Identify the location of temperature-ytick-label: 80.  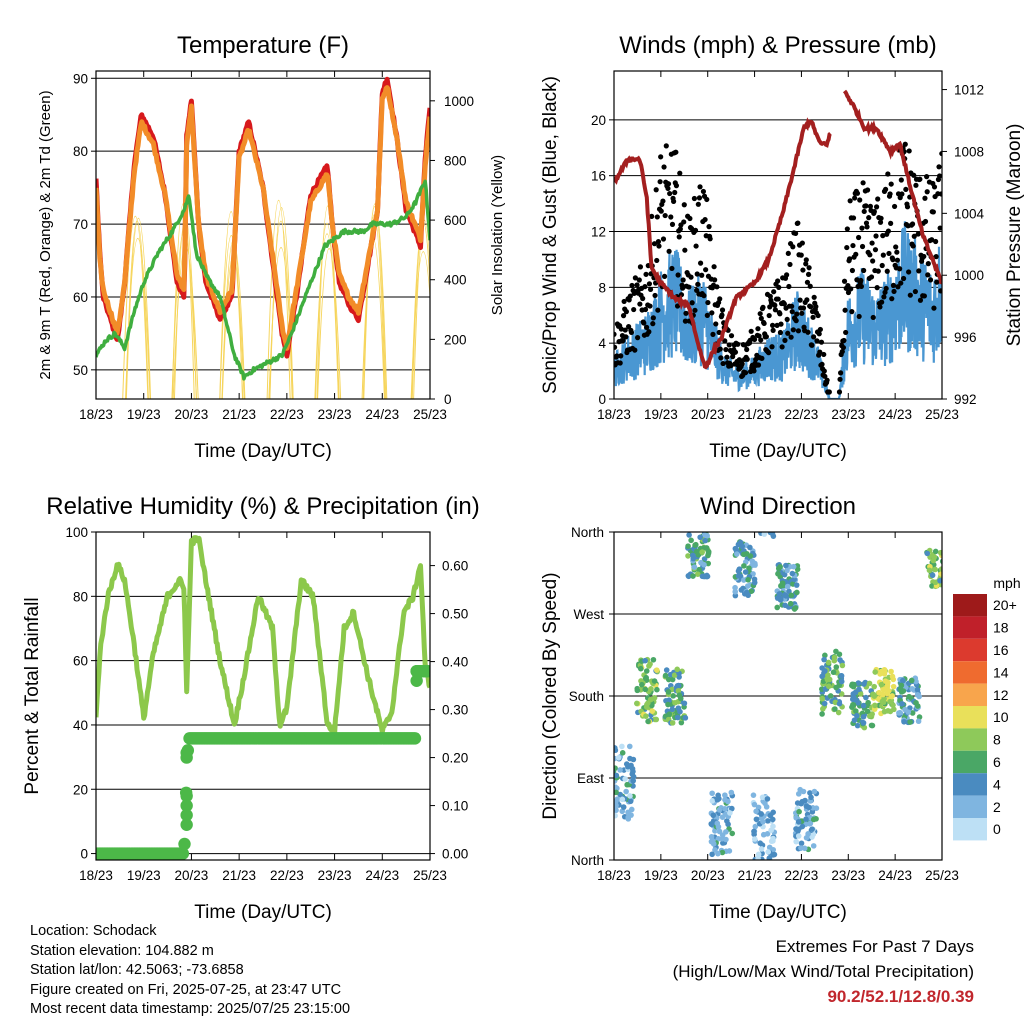
(80, 151).